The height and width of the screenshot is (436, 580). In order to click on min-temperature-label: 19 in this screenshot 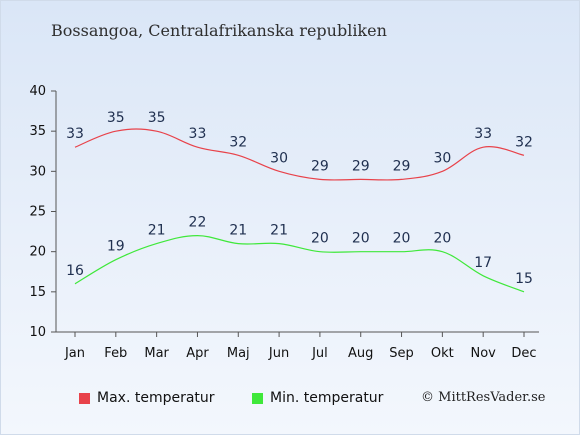, I will do `click(116, 247)`.